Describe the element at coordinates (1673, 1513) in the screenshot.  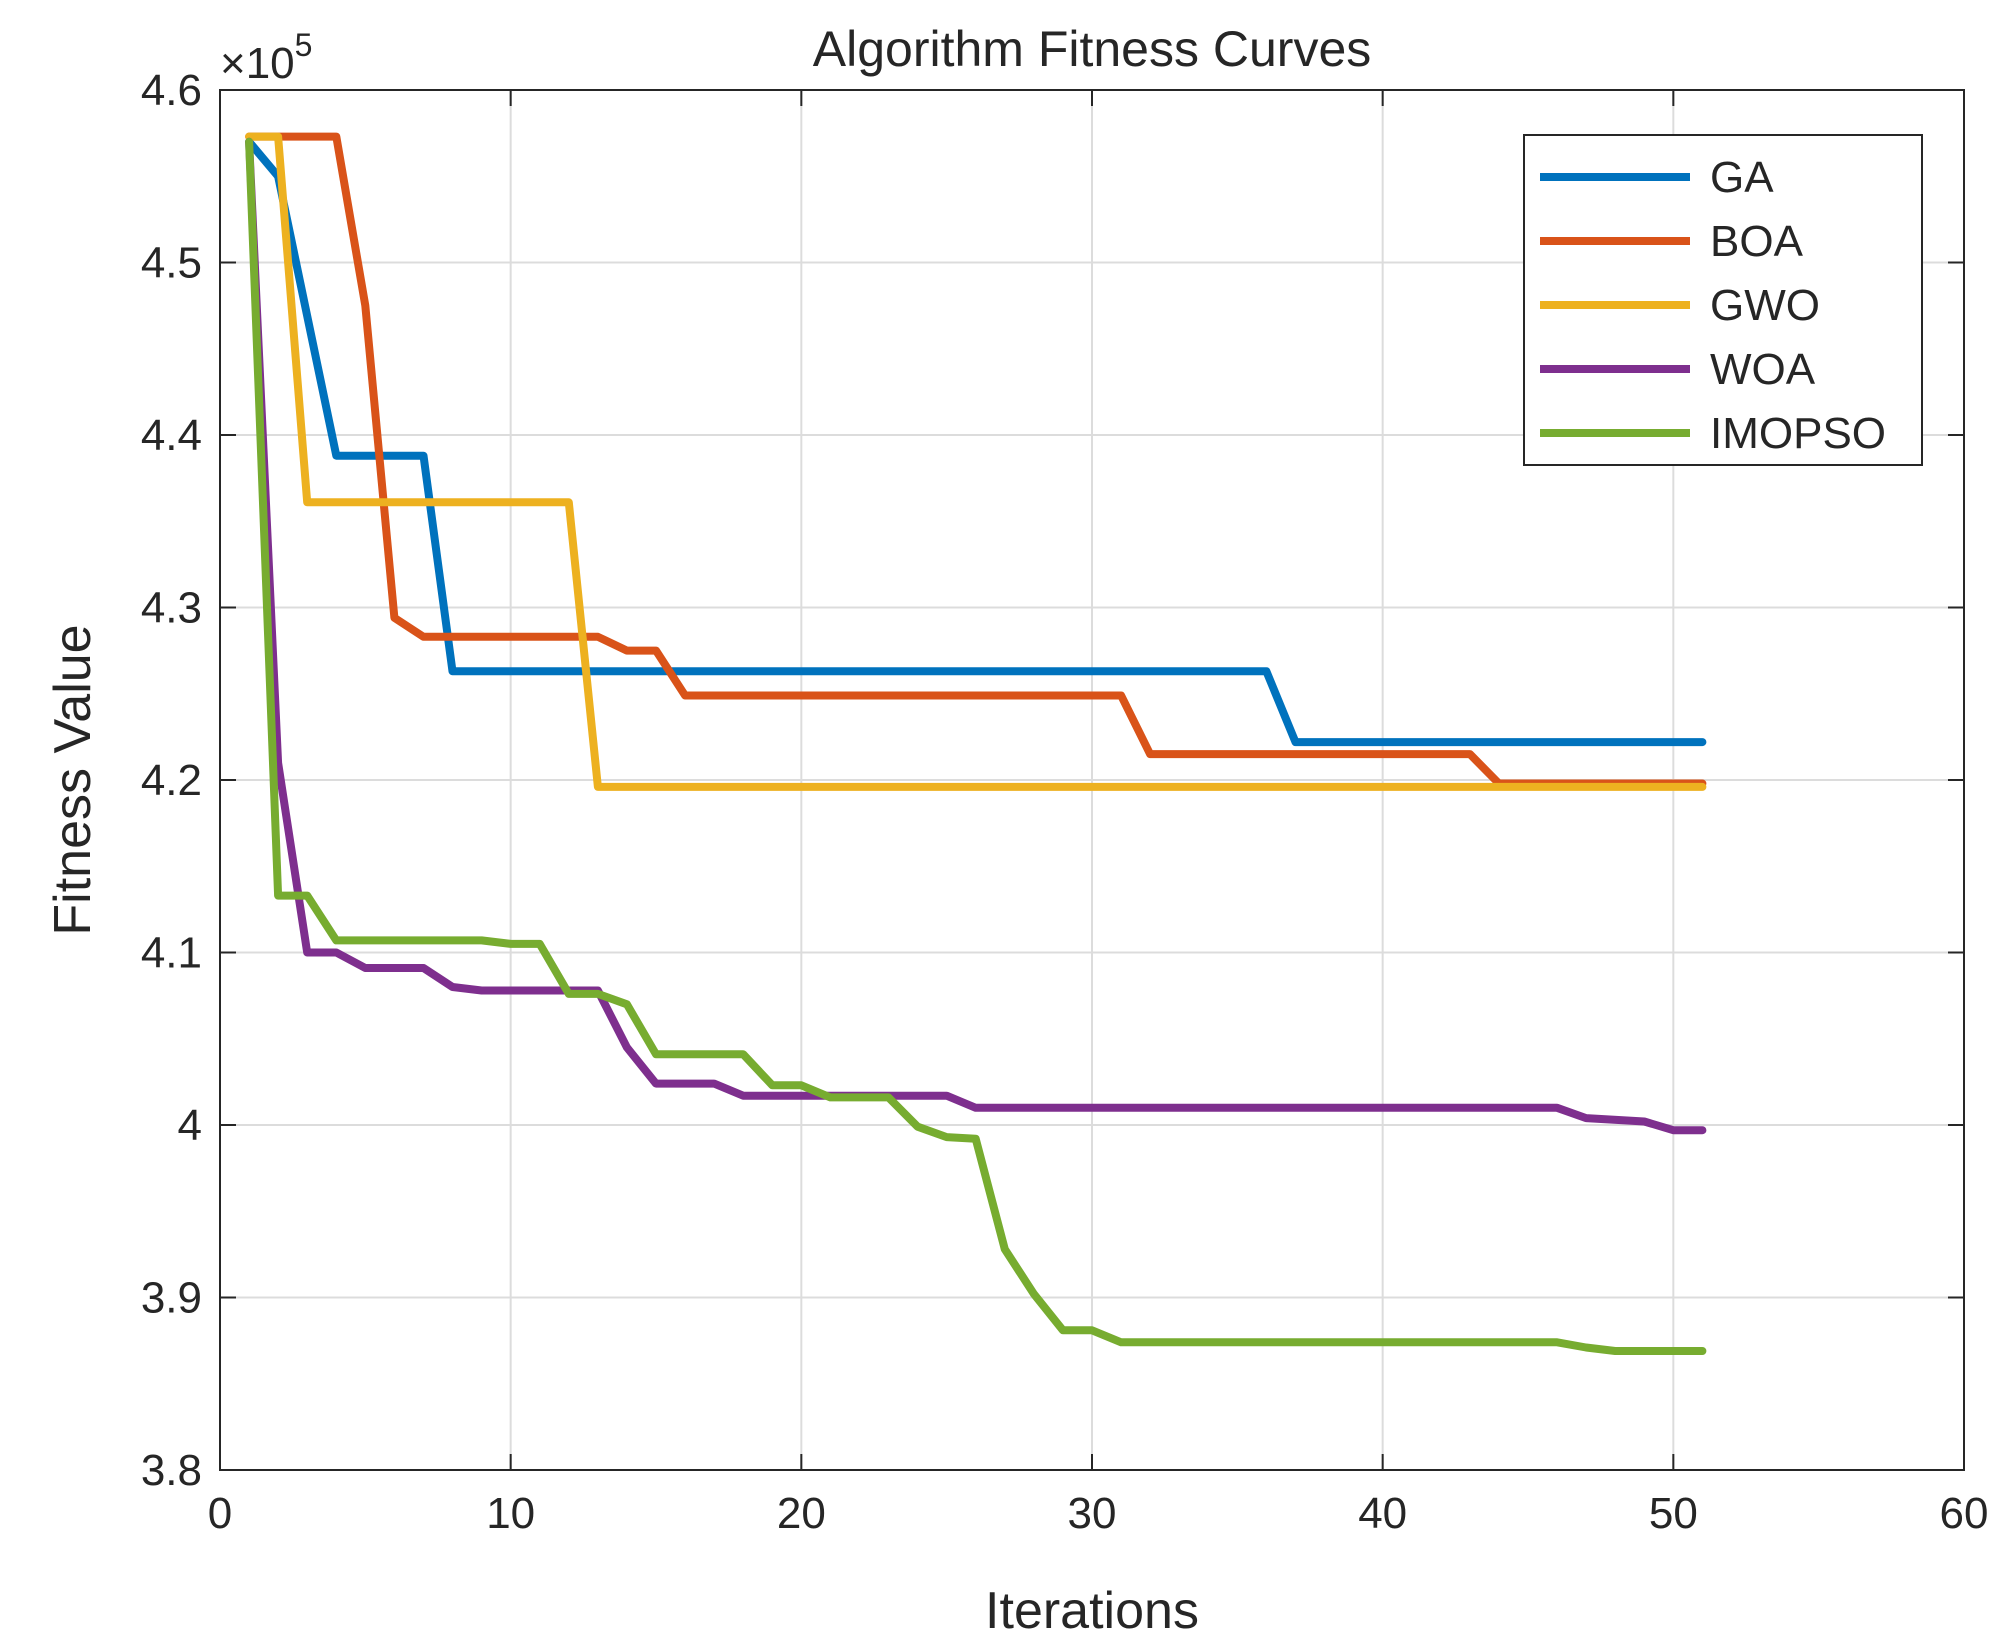
I see `x-tick-label: 50` at that location.